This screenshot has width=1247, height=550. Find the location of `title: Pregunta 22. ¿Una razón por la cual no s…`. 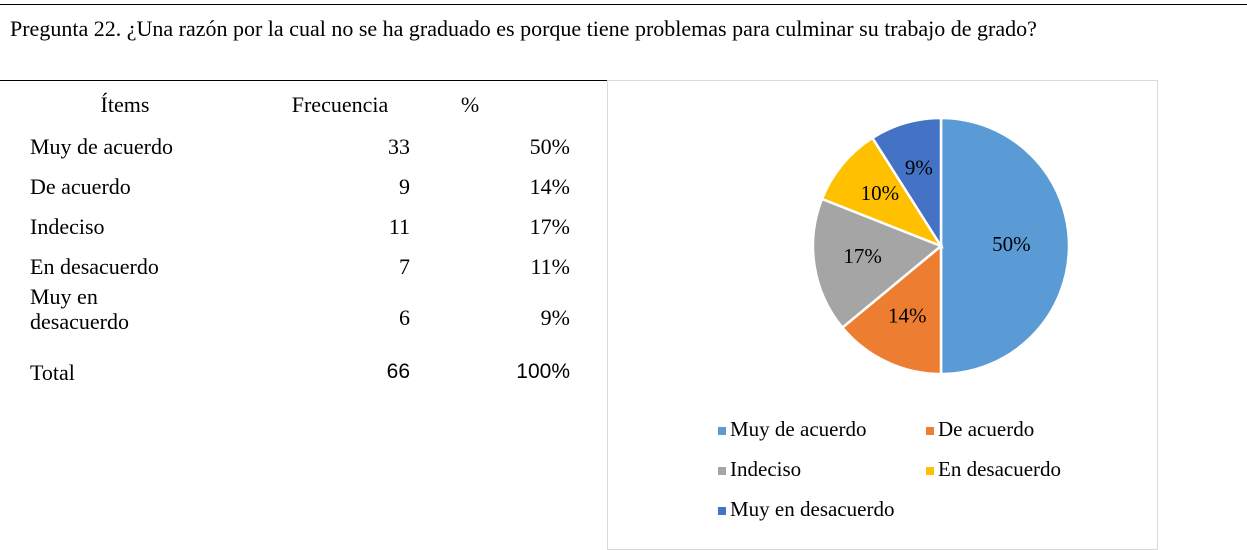

title: Pregunta 22. ¿Una razón por la cual no s… is located at coordinates (523, 28).